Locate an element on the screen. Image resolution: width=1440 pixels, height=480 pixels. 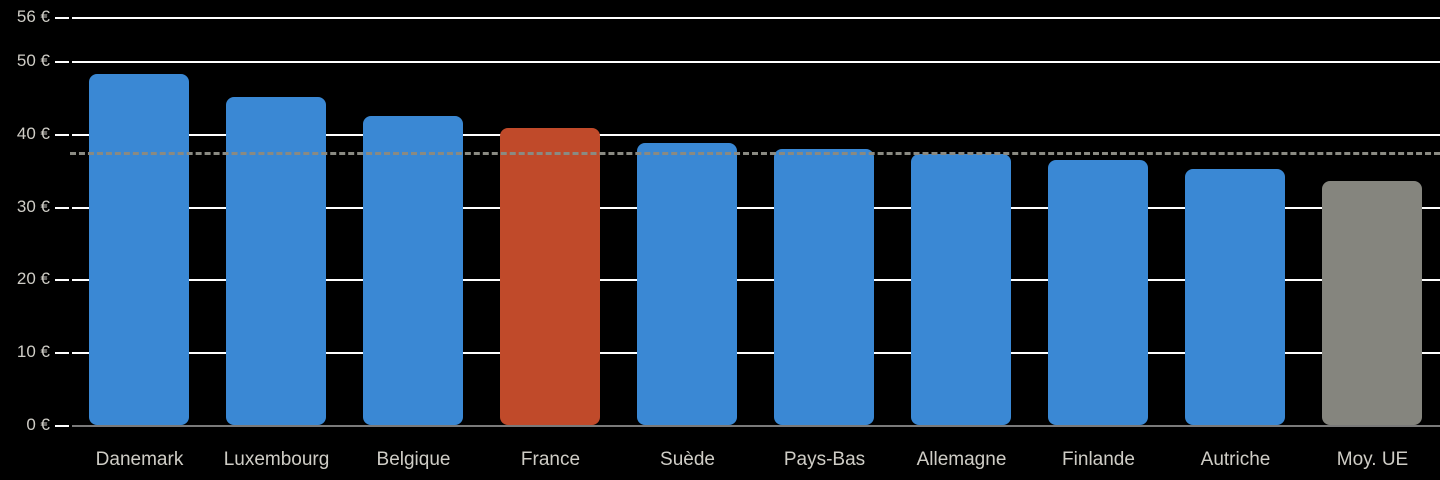
y-tick-label: 40 € is located at coordinates (33, 133).